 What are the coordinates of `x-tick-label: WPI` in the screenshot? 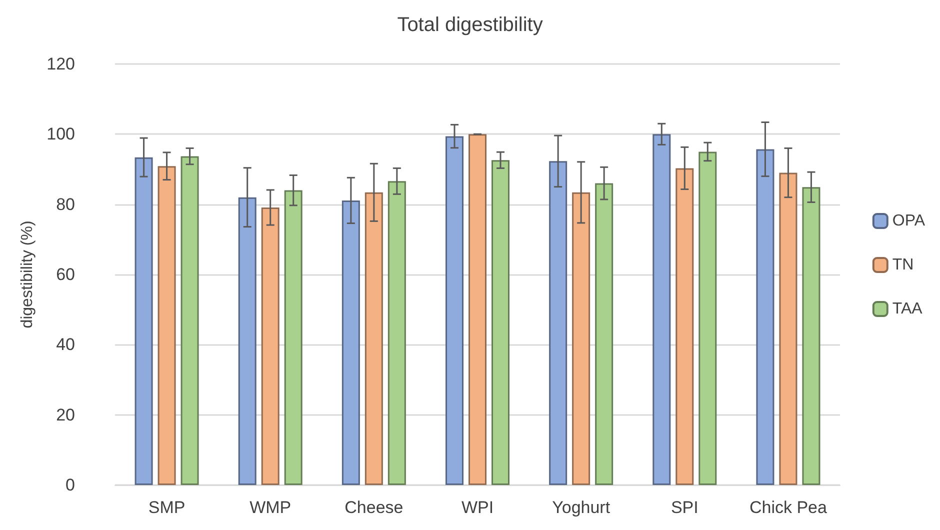 It's located at (477, 507).